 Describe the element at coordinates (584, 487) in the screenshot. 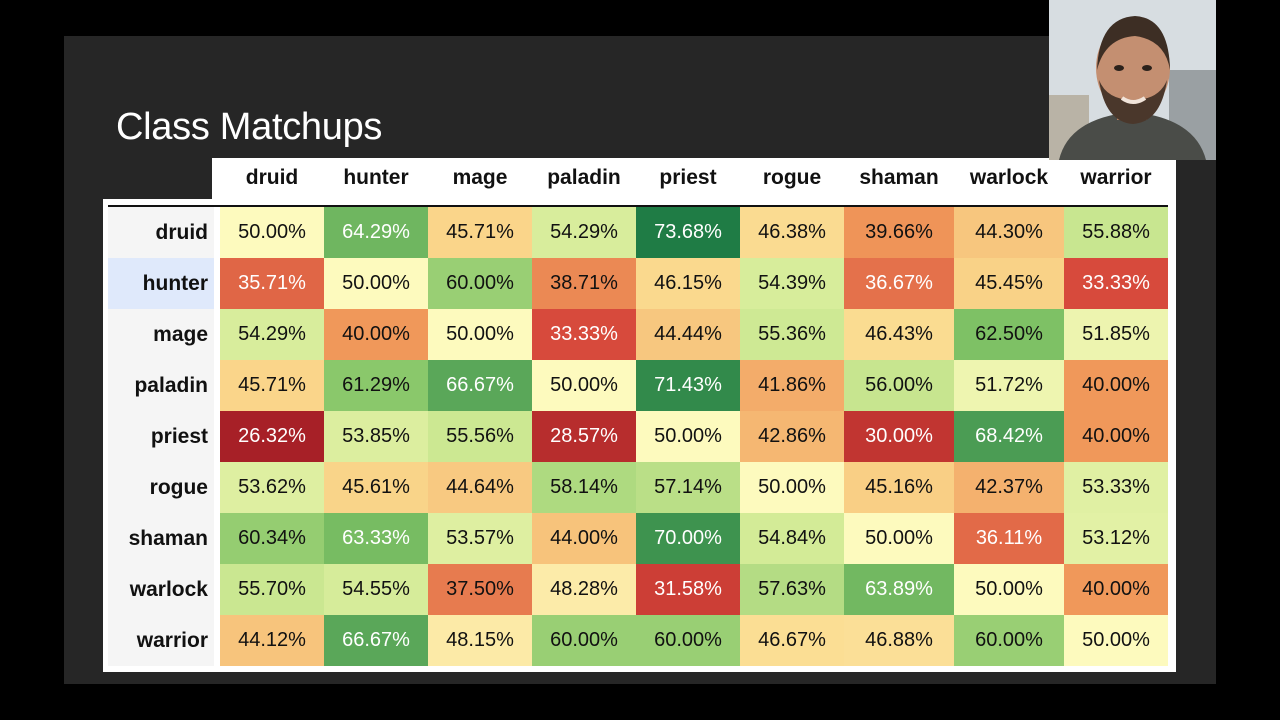

I see `matchup-cell: 58.14%` at that location.